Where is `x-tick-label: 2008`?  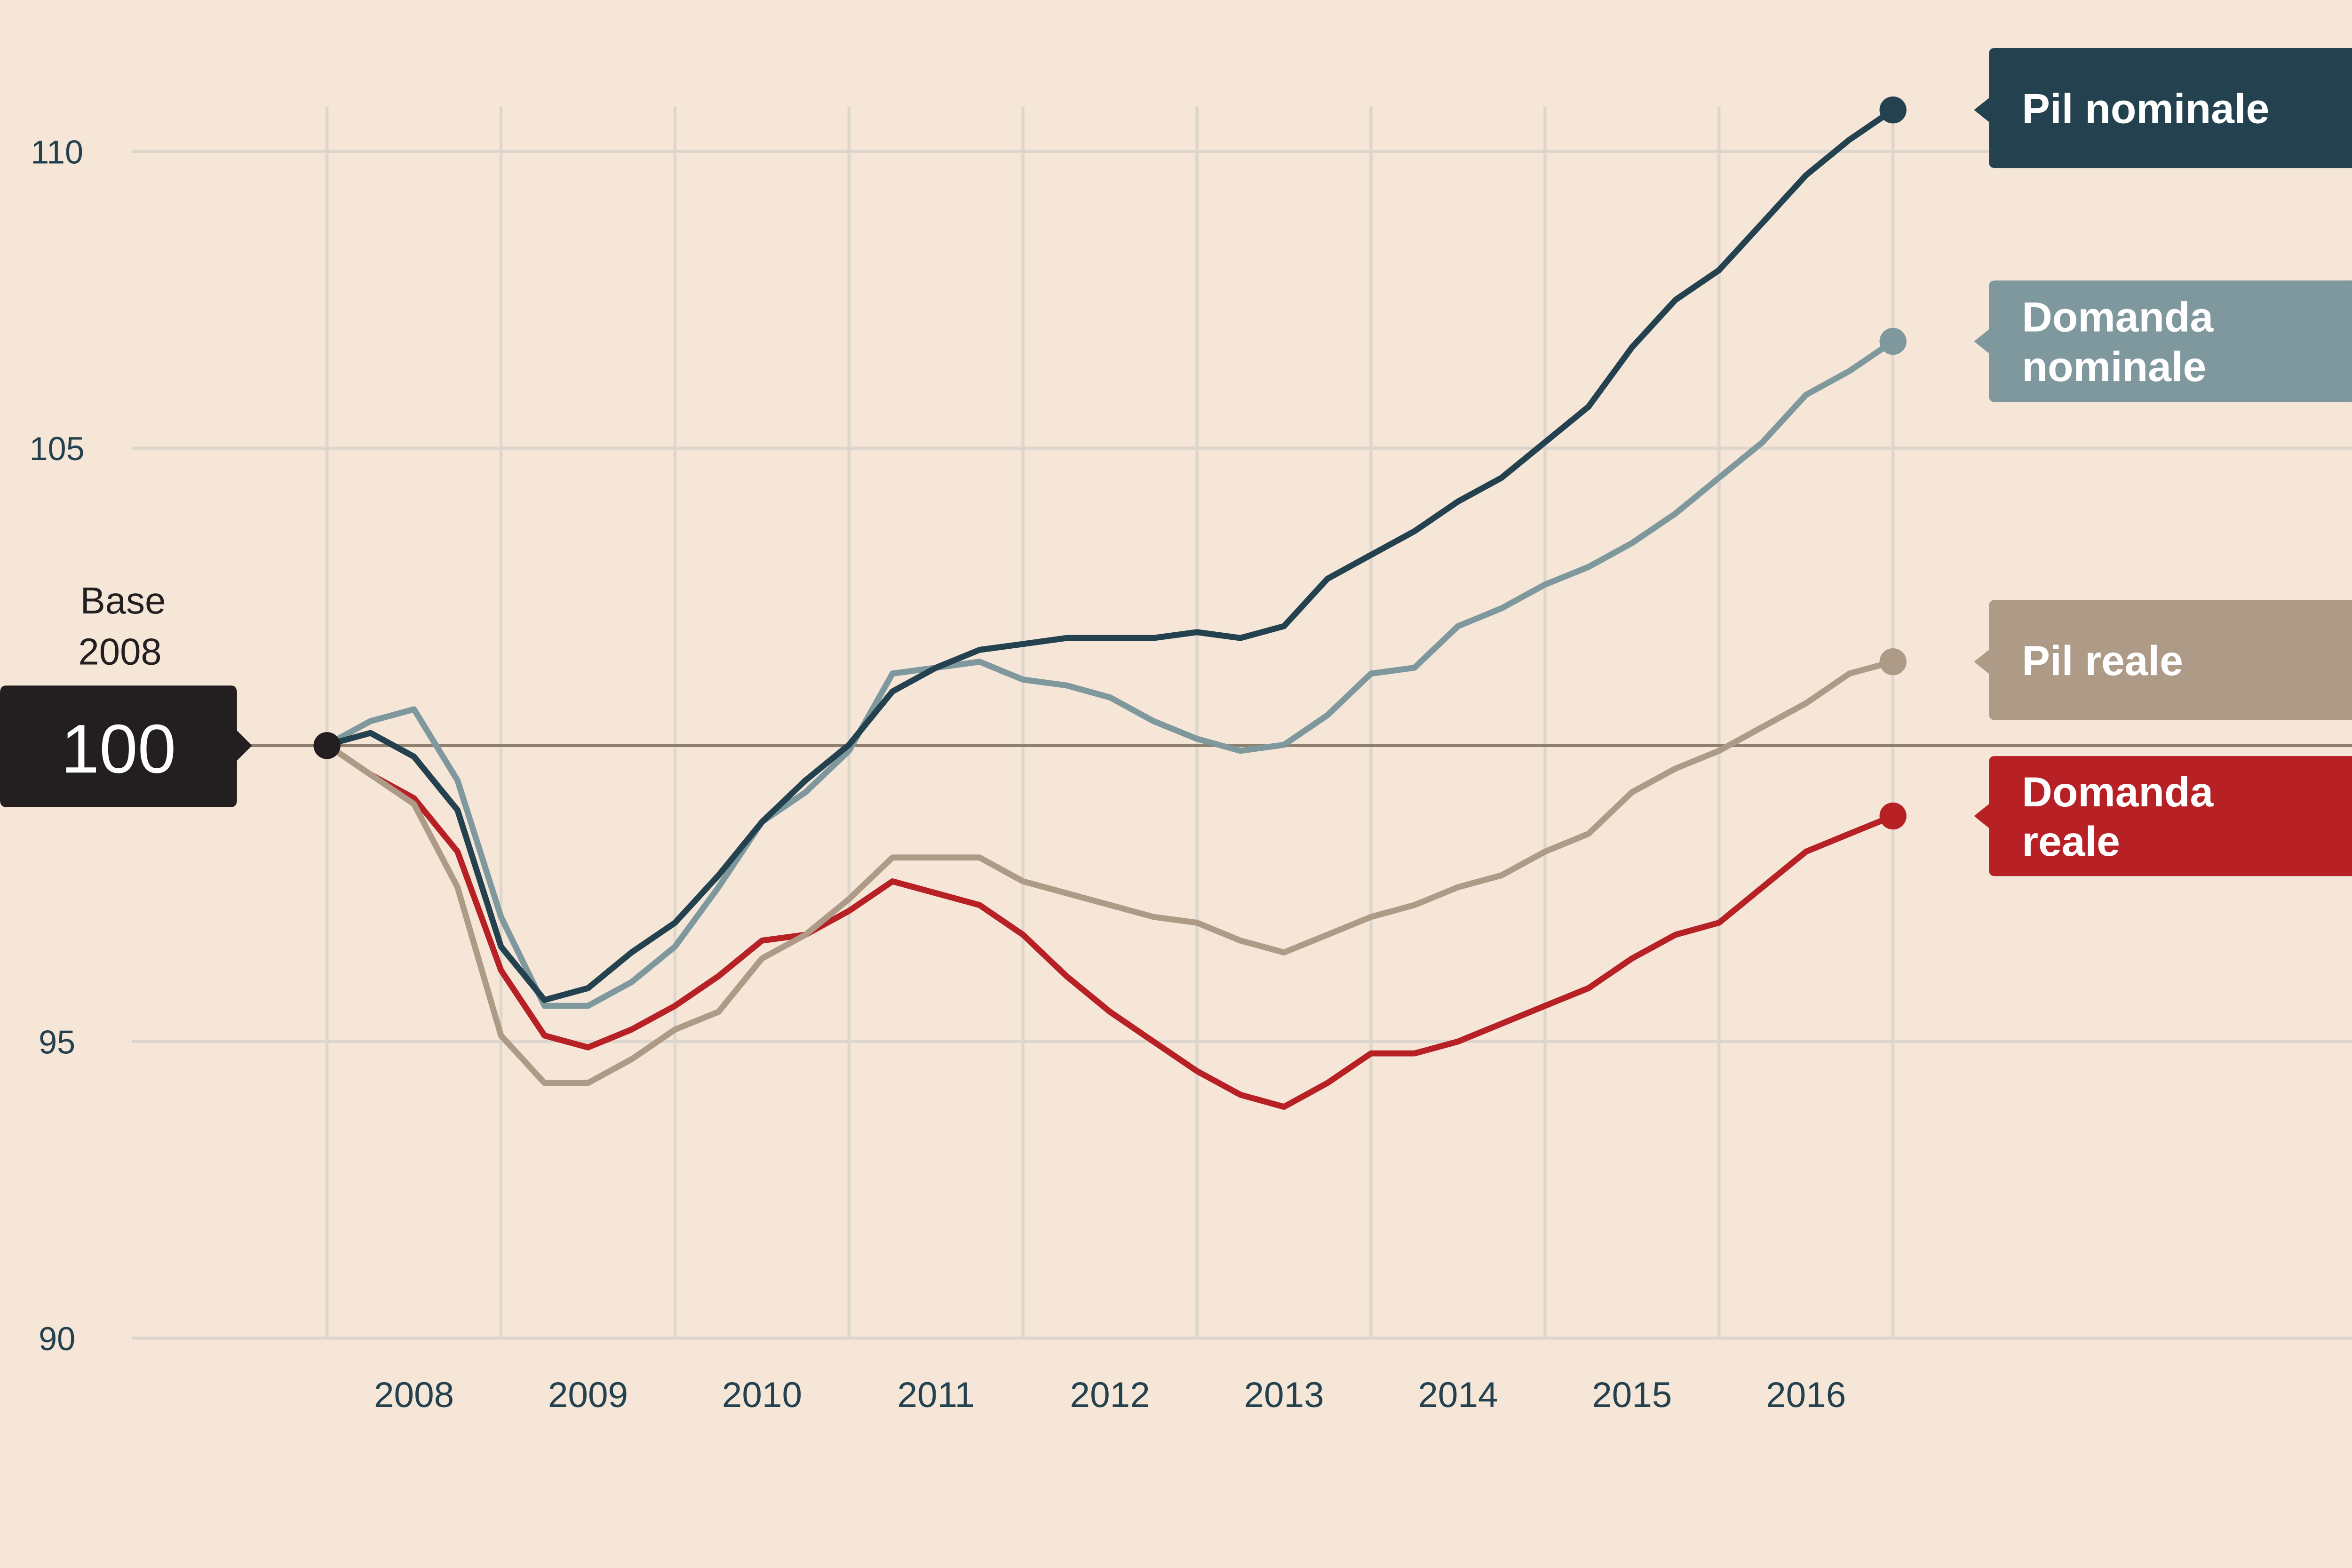
x-tick-label: 2008 is located at coordinates (414, 1395).